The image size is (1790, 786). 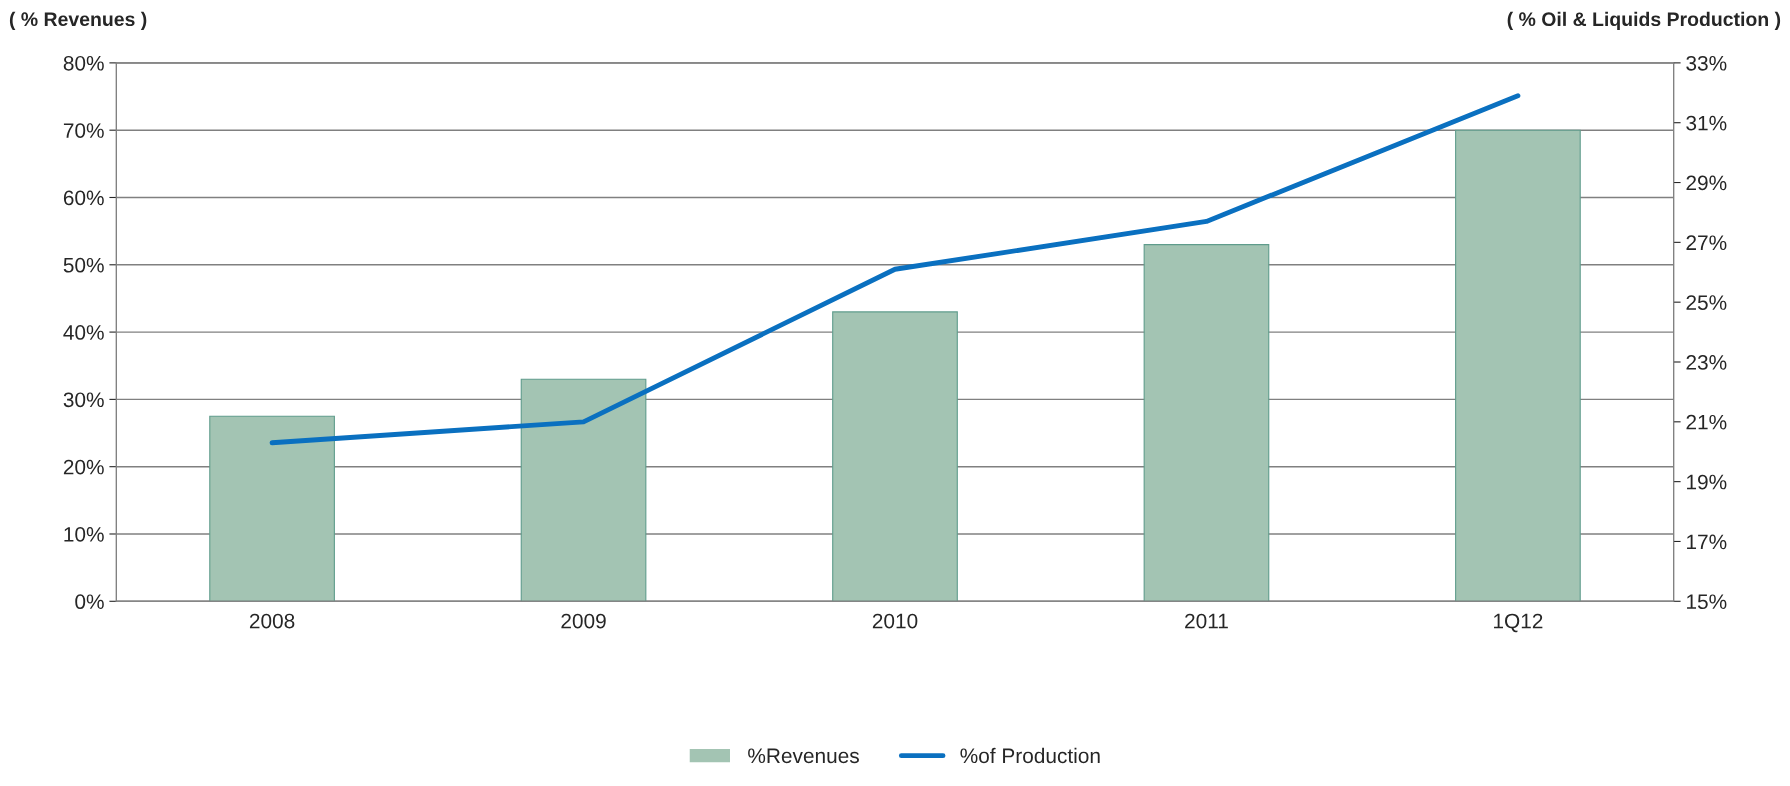 I want to click on y-tick-label: 0%, so click(x=89, y=602).